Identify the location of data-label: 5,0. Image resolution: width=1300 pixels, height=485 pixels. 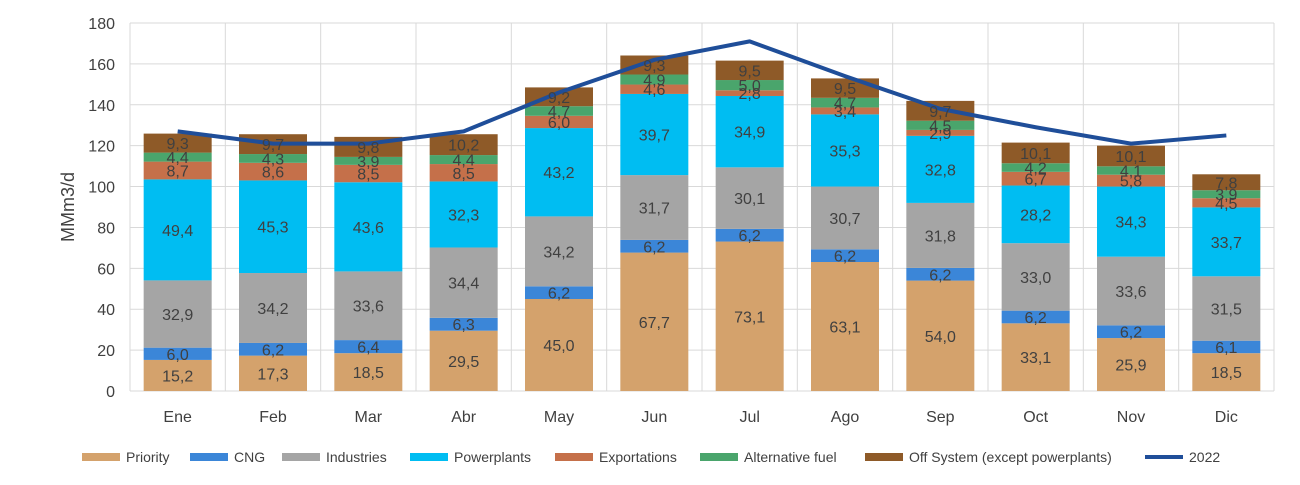
(750, 86).